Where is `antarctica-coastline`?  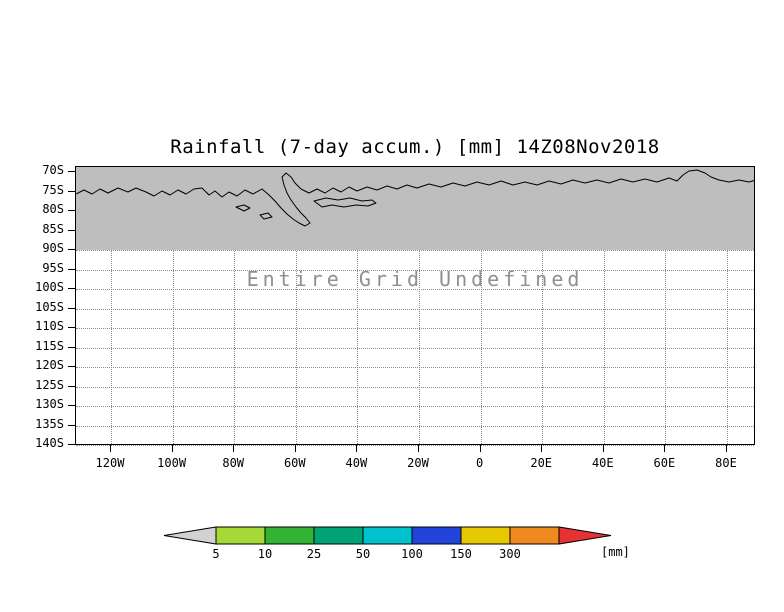 antarctica-coastline is located at coordinates (415, 198).